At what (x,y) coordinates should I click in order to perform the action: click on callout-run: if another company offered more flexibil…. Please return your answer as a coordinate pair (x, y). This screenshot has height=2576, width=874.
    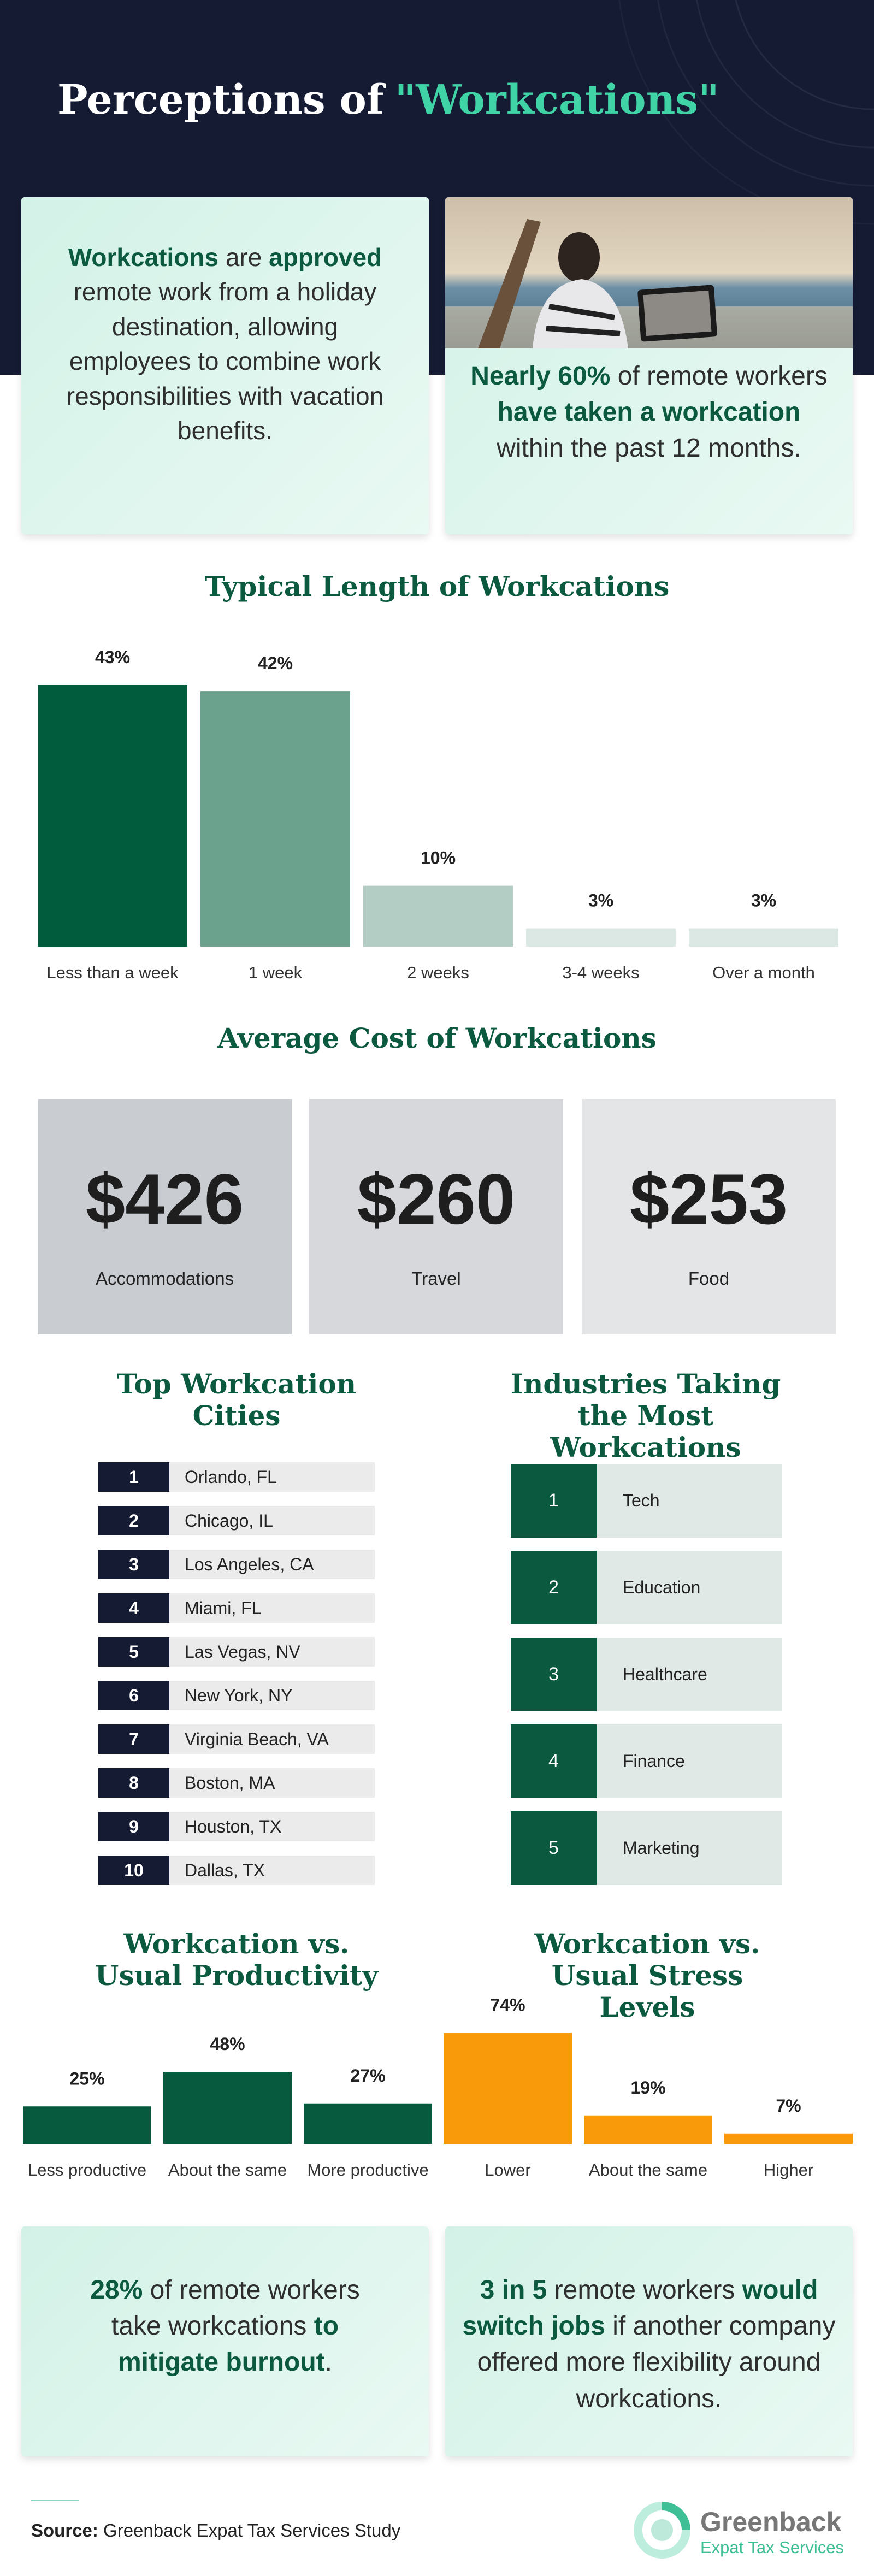
    Looking at the image, I should click on (657, 2362).